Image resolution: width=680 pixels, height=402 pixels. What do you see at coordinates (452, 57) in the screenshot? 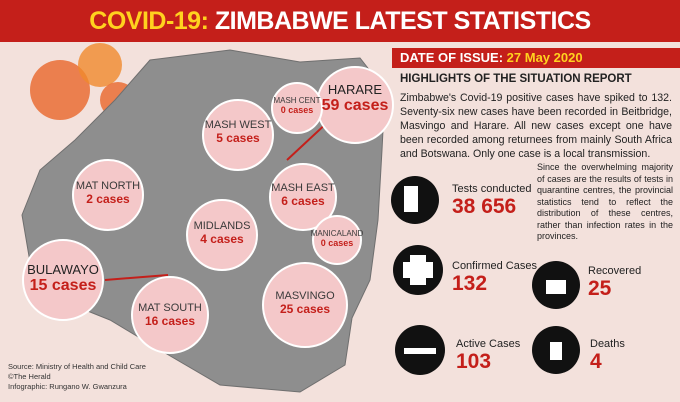
I see `issue-label: DATE OF ISSUE:` at bounding box center [452, 57].